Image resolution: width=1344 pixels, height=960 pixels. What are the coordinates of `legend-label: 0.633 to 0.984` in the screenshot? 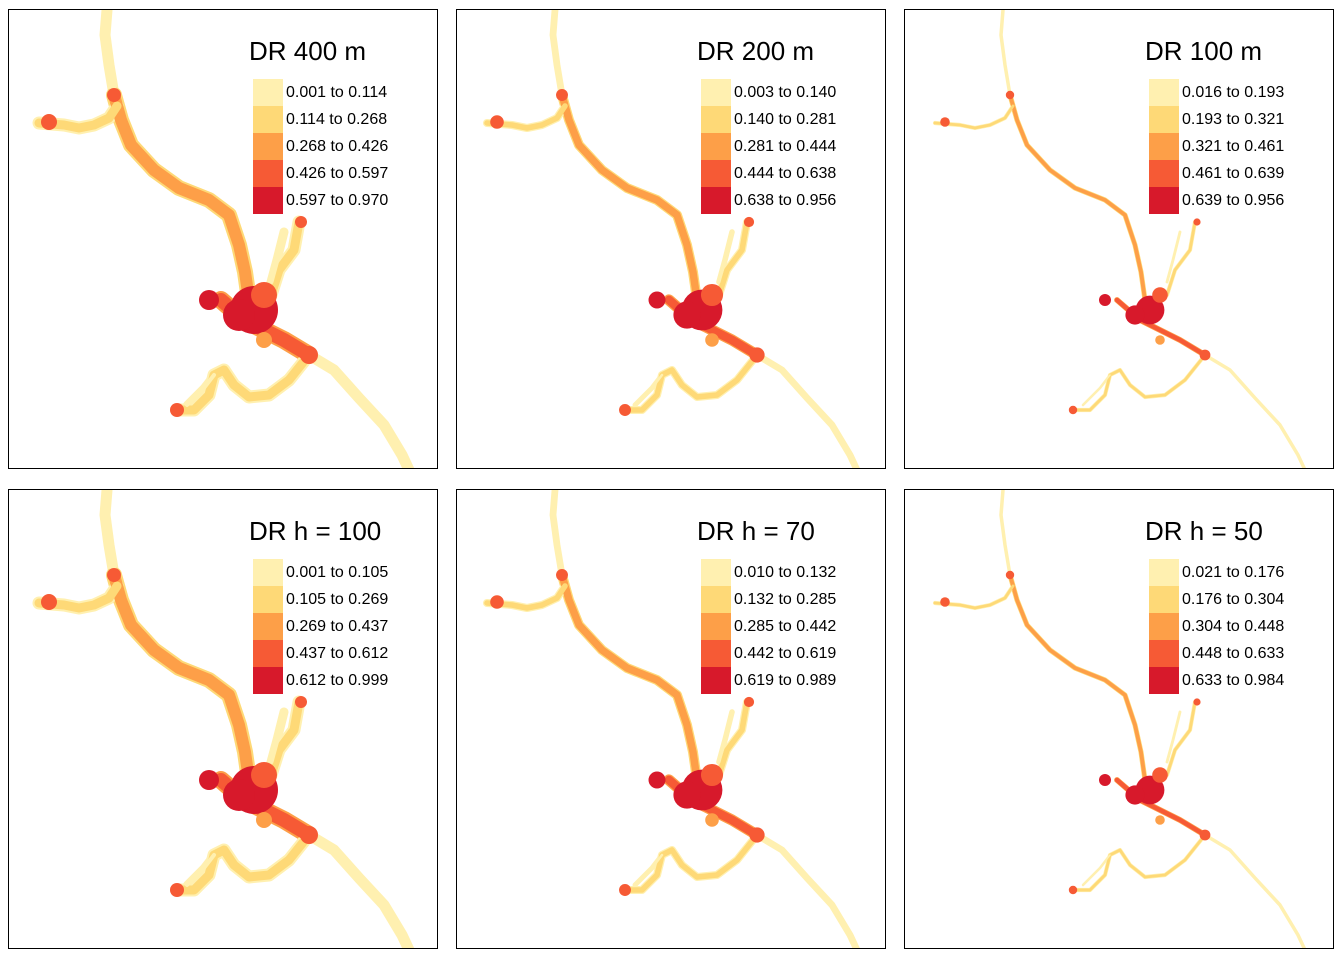 It's located at (1233, 680).